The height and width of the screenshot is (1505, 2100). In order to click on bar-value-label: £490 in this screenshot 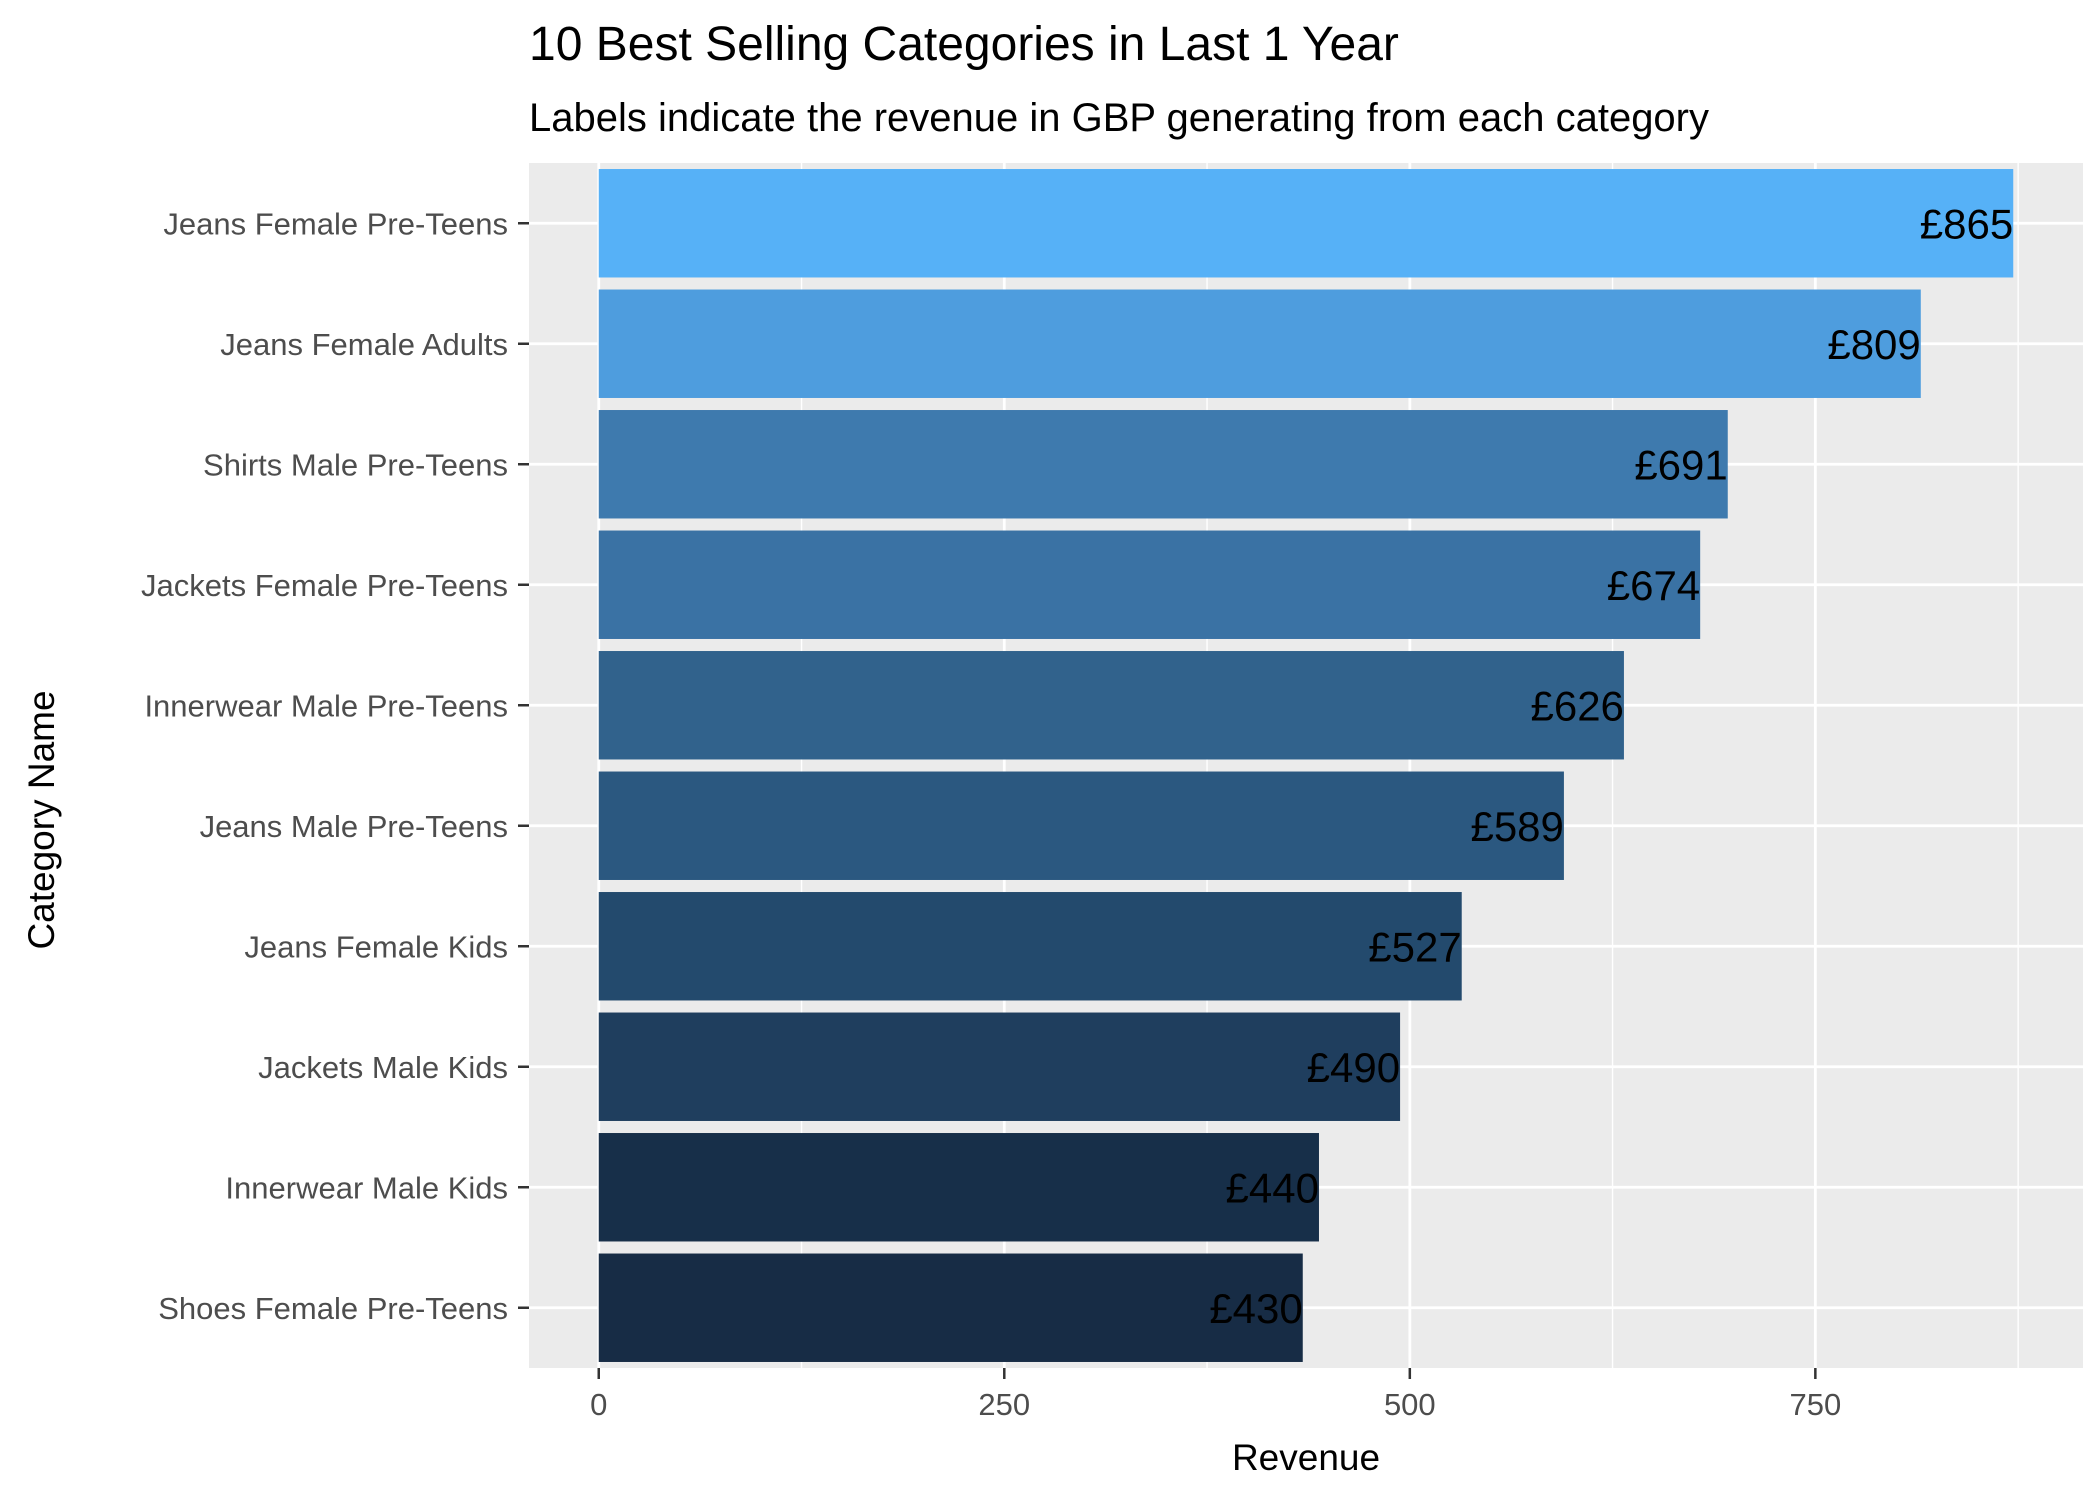, I will do `click(1353, 1067)`.